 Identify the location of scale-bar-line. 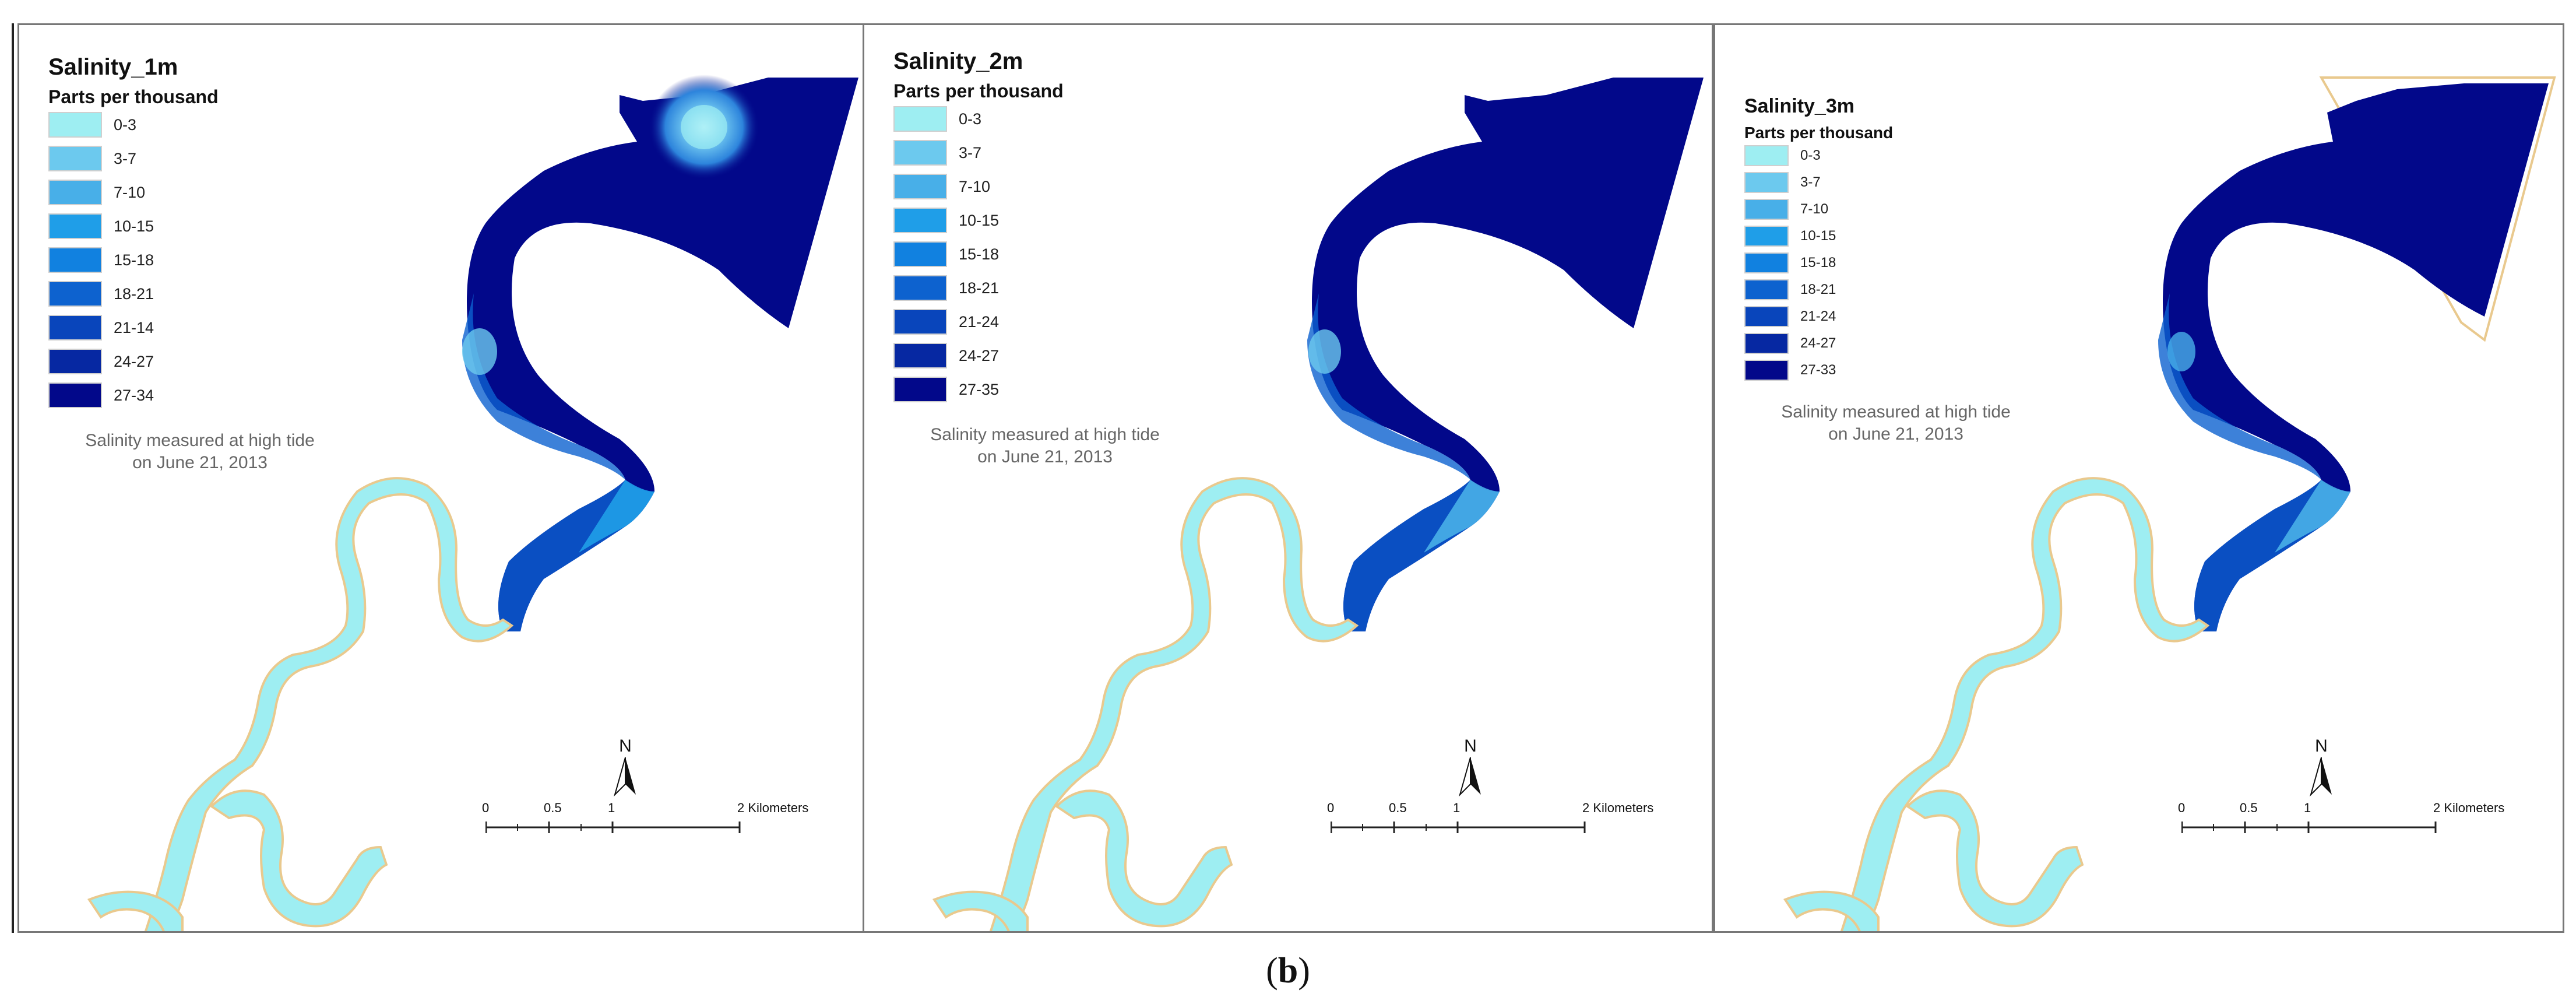
(1459, 827).